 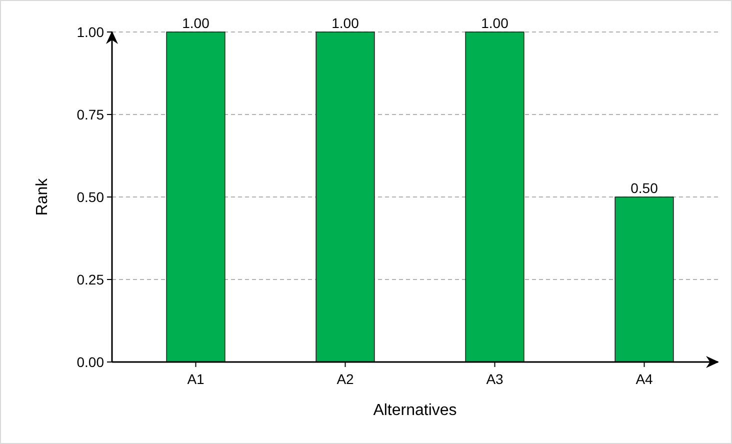 What do you see at coordinates (495, 379) in the screenshot?
I see `x-tick-label: A3` at bounding box center [495, 379].